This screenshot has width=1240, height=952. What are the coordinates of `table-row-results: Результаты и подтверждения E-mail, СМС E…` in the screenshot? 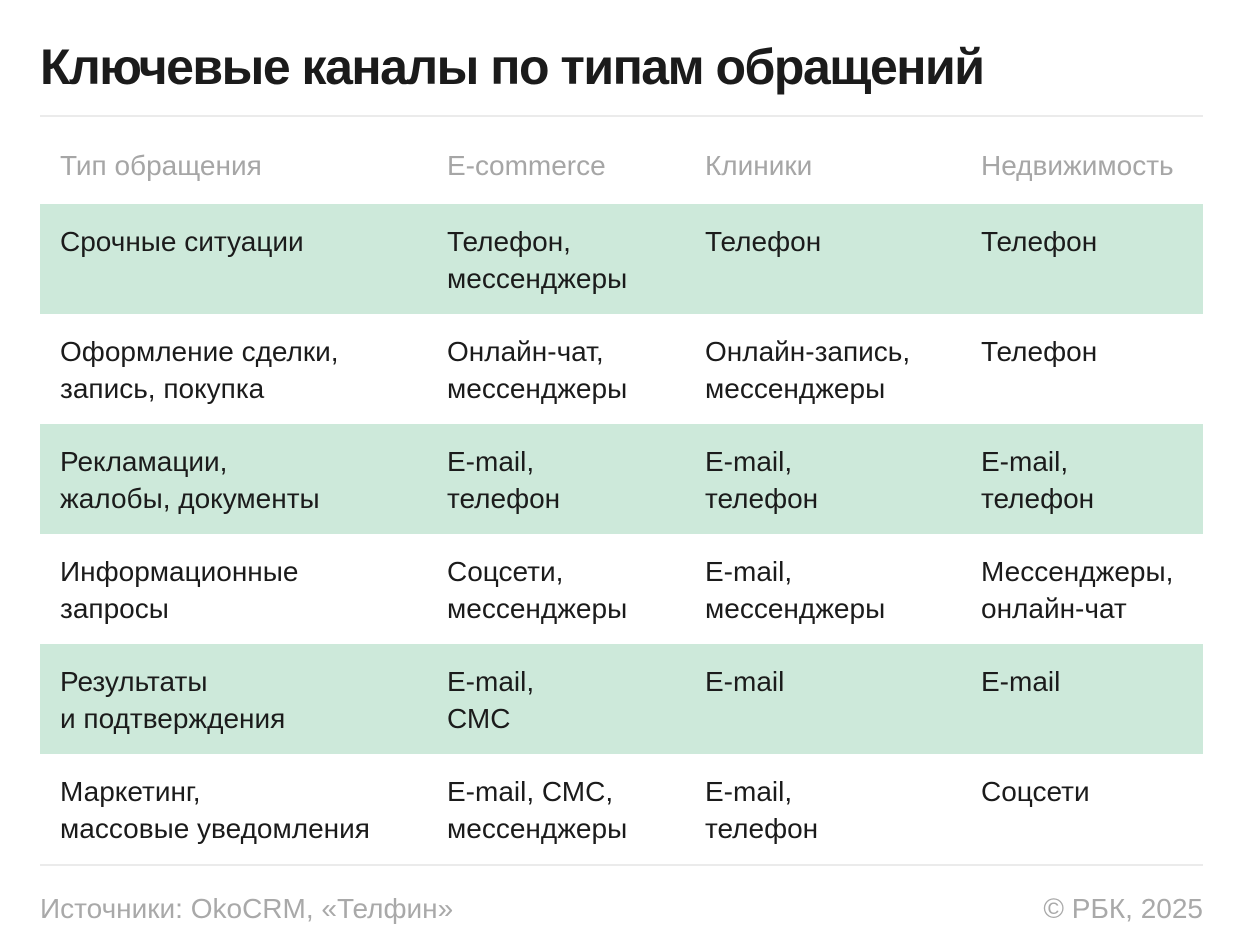 It's located at (621, 699).